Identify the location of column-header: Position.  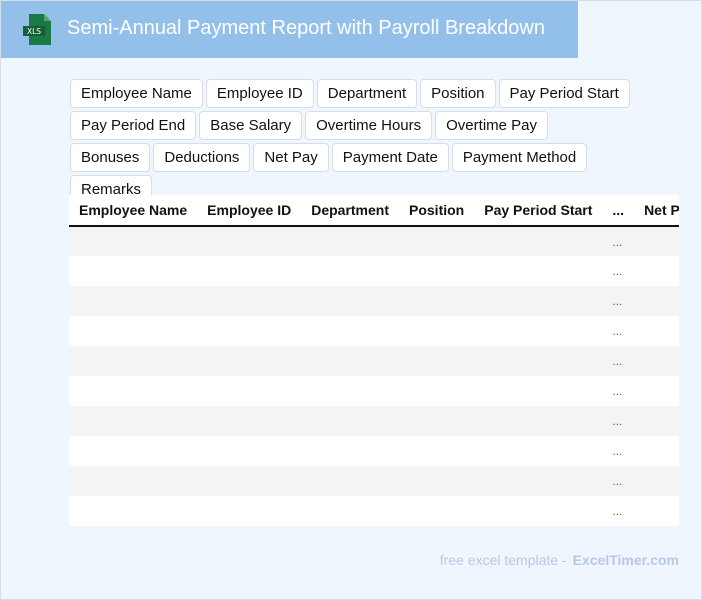
(437, 211).